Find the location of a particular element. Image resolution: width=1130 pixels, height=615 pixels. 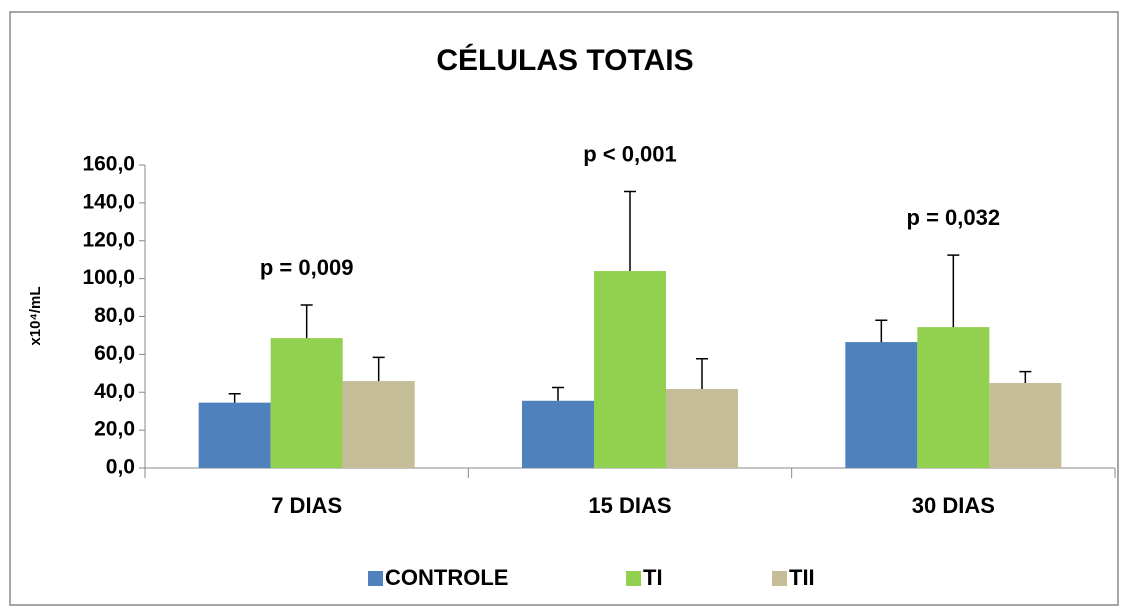

y-tick-label: 160,0 is located at coordinates (108, 164).